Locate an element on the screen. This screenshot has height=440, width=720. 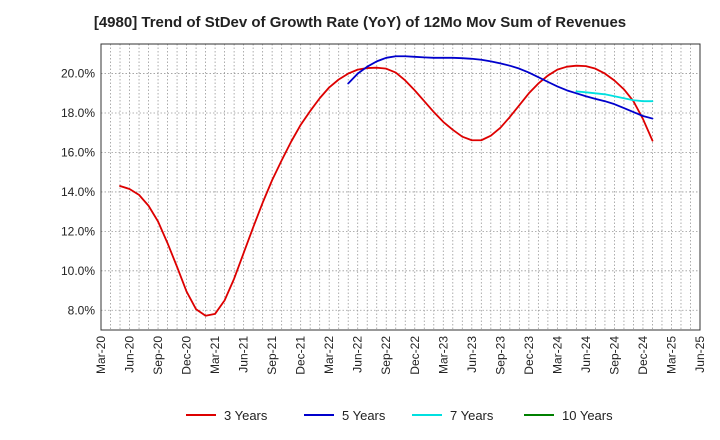
x-tick-label: Jun-23 is located at coordinates (472, 354).